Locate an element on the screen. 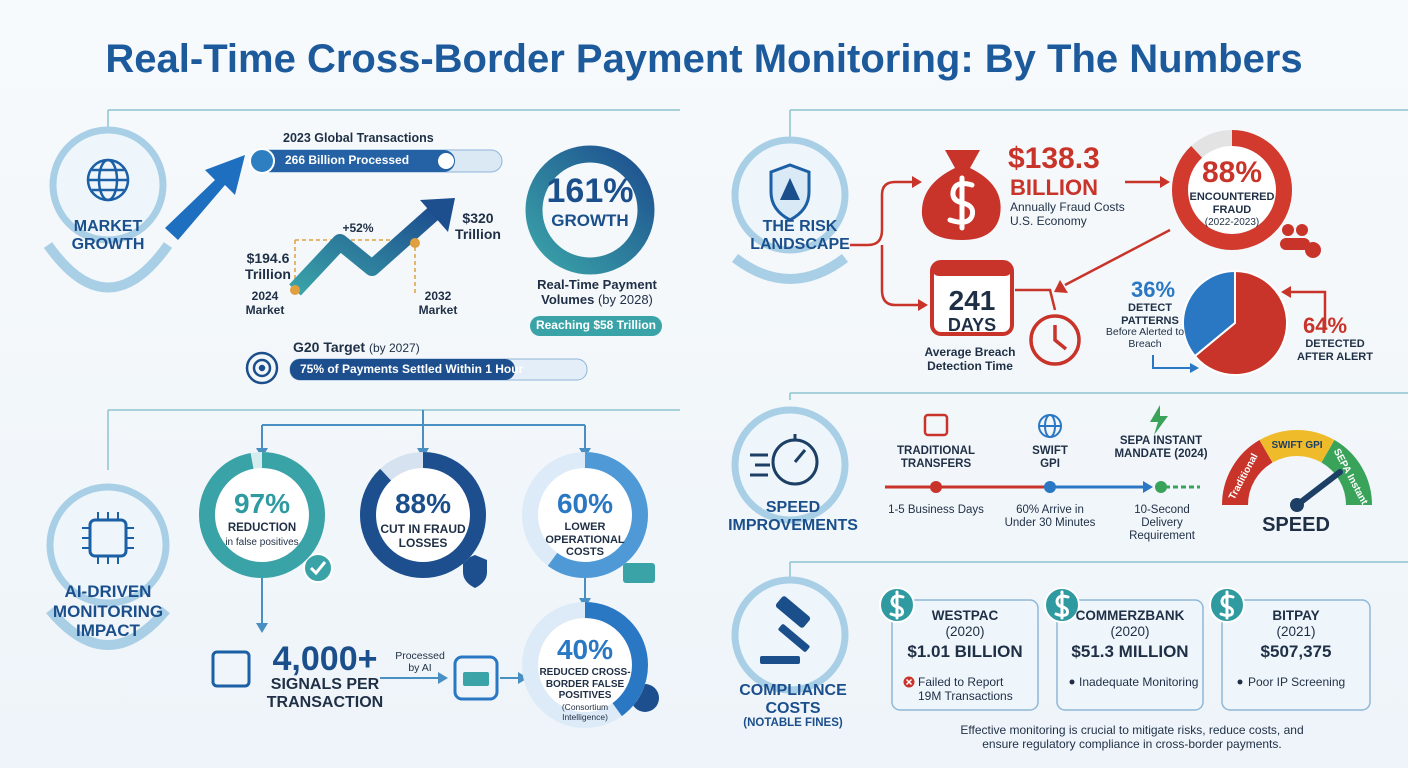 The width and height of the screenshot is (1408, 768). cost-caption: Annually Fraud Costs U.S. Economy is located at coordinates (1067, 214).